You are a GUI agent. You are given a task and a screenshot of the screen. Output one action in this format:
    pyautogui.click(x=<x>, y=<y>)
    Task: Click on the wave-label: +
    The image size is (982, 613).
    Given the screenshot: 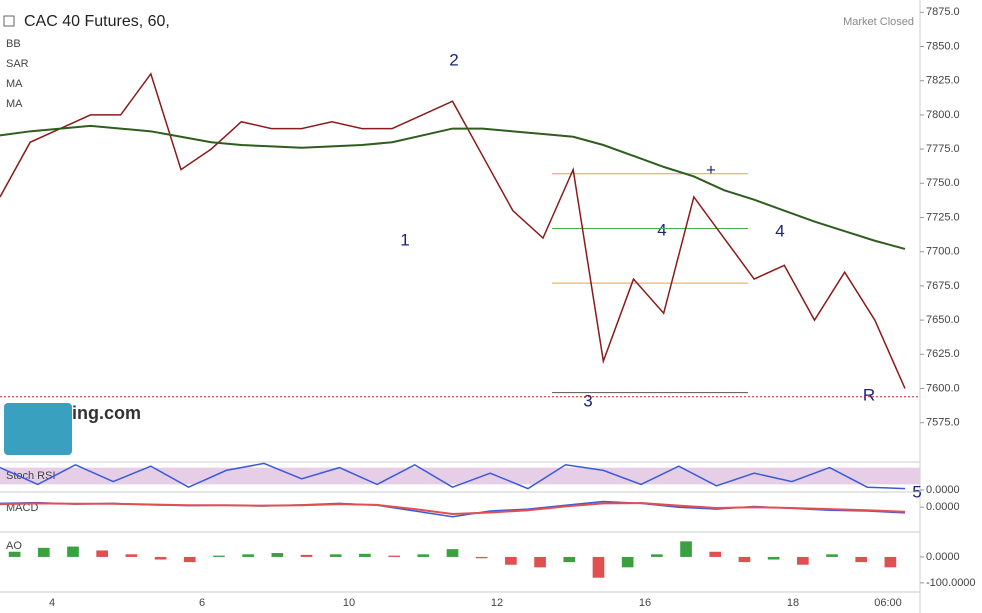 What is the action you would take?
    pyautogui.click(x=711, y=169)
    